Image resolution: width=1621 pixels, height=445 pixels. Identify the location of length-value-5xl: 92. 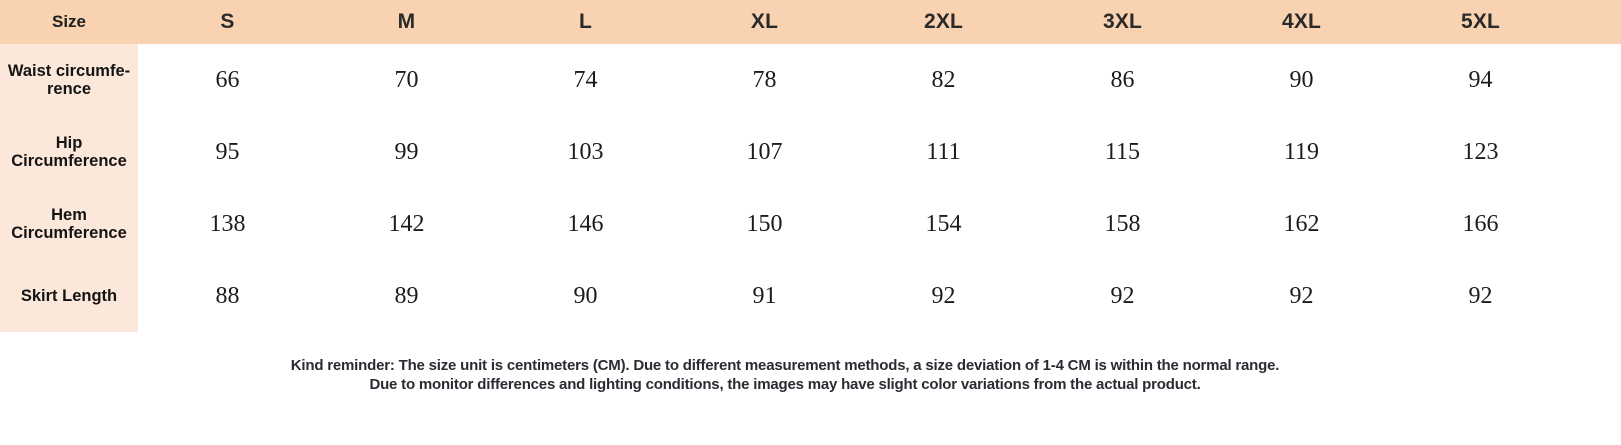
(1480, 295).